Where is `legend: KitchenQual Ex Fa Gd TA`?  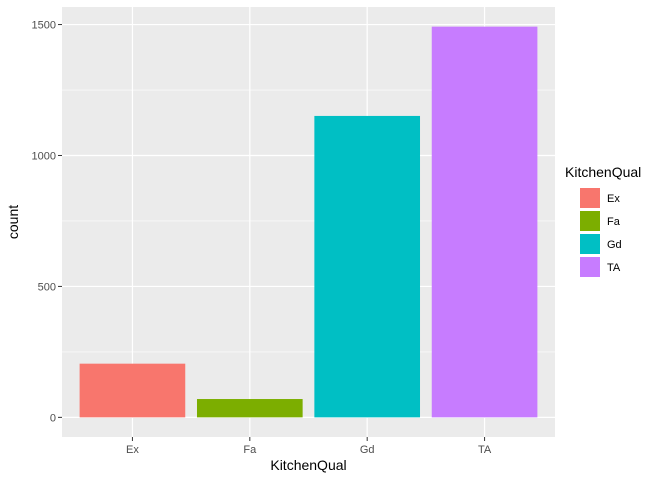
legend: KitchenQual Ex Fa Gd TA is located at coordinates (603, 220).